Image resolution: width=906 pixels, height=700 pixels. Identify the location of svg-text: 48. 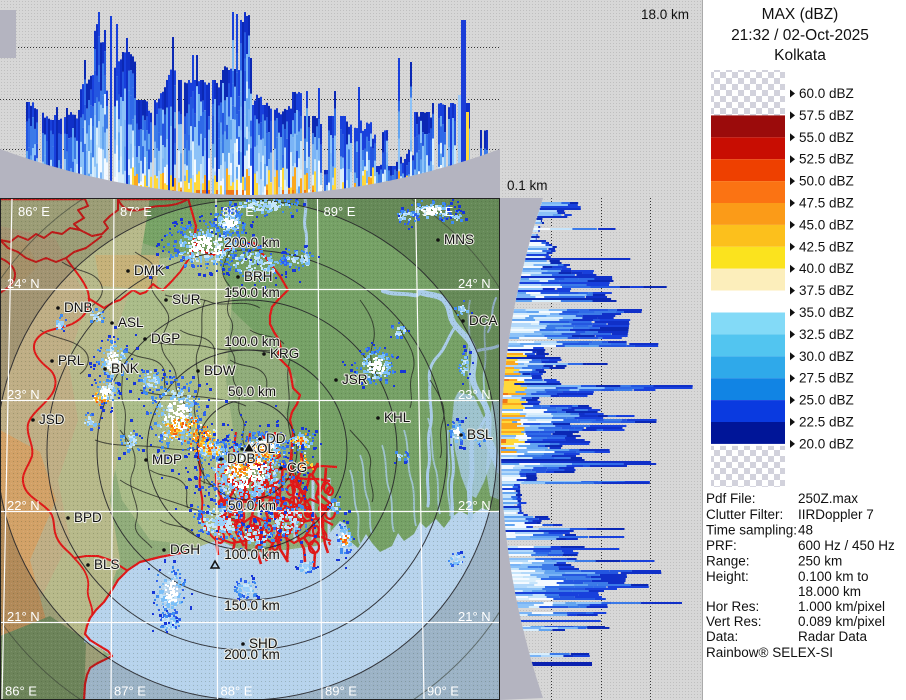
(805, 530).